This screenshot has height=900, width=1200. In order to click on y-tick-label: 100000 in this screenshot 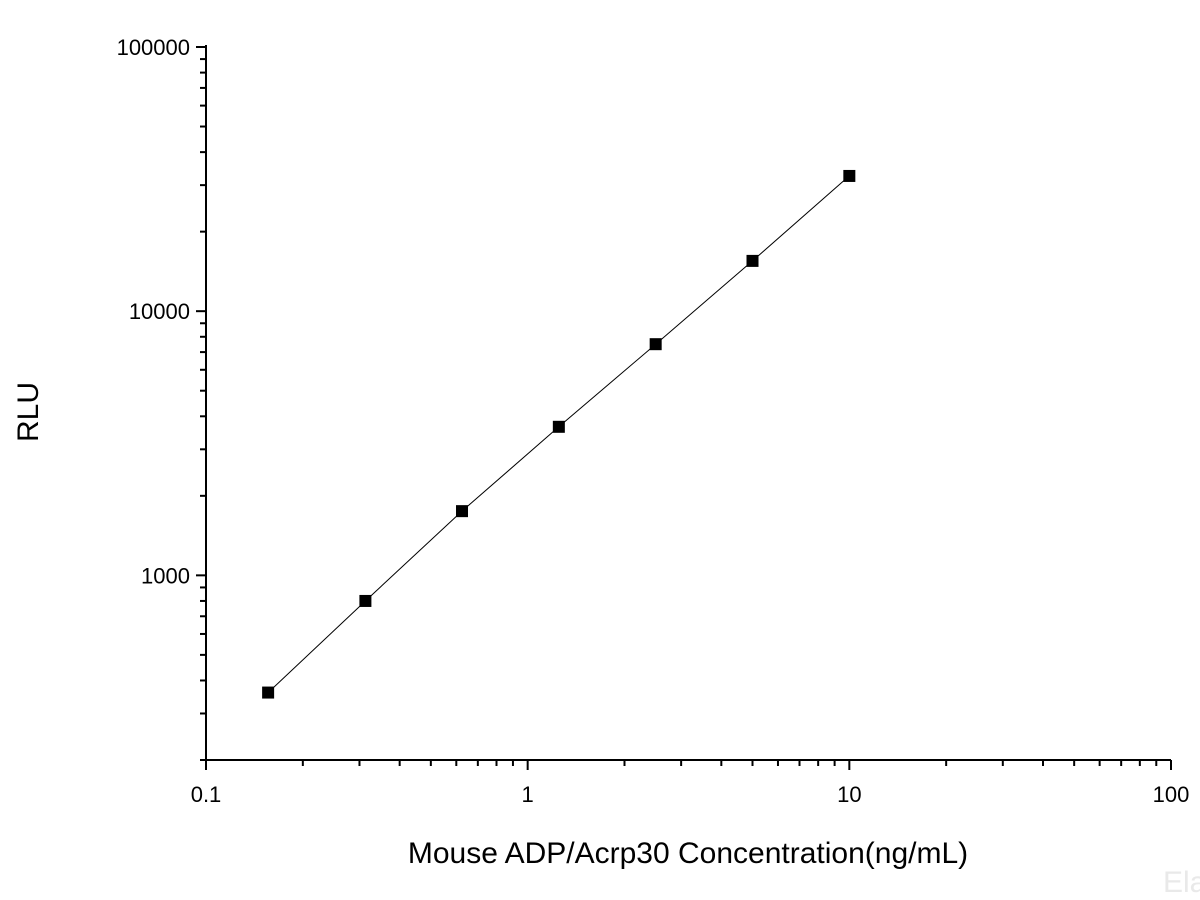, I will do `click(153, 47)`.